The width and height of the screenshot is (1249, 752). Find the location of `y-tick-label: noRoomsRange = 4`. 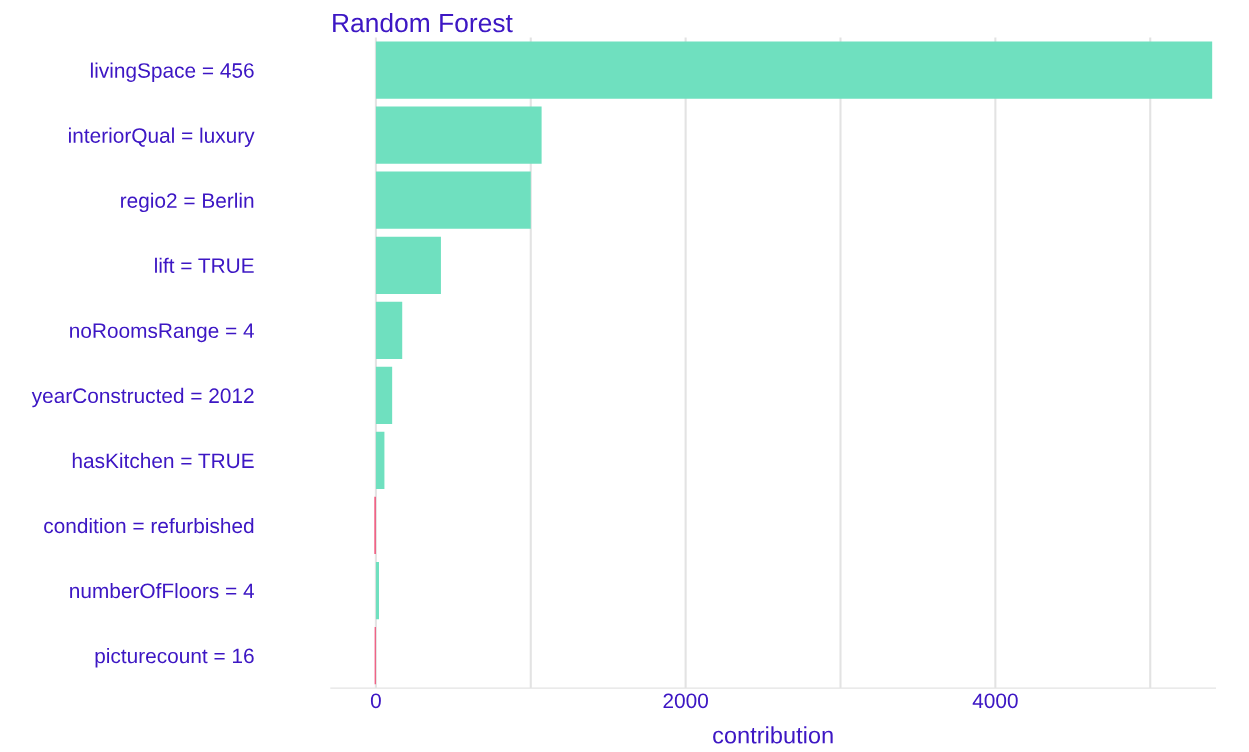

y-tick-label: noRoomsRange = 4 is located at coordinates (162, 333).